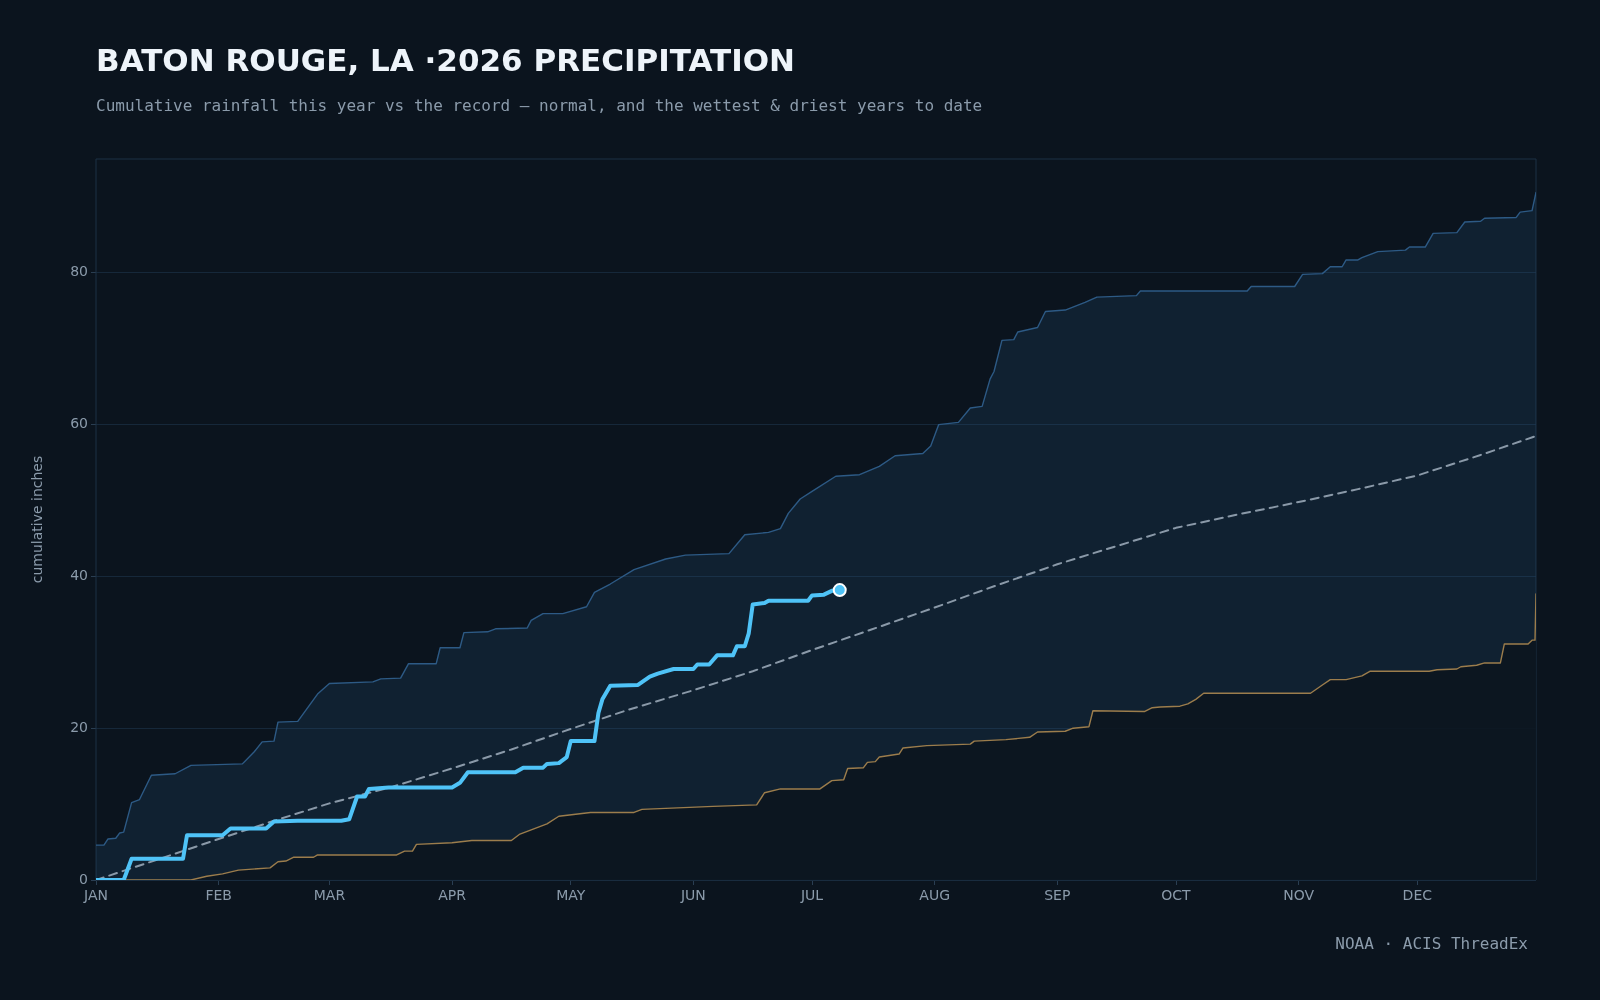 Image resolution: width=1600 pixels, height=1000 pixels. I want to click on chart-title: BATON ROUGE, LA ·2026 PRECIPITATION, so click(446, 60).